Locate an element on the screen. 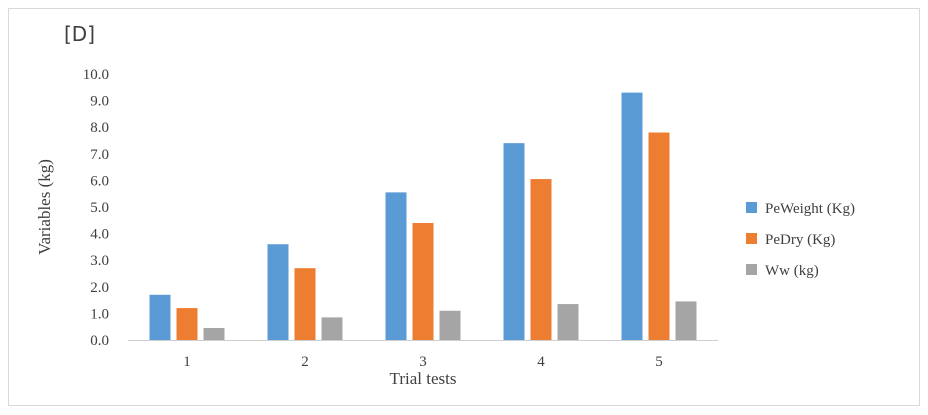  x-axis-ticks: 1 2 3 4 5 is located at coordinates (423, 362).